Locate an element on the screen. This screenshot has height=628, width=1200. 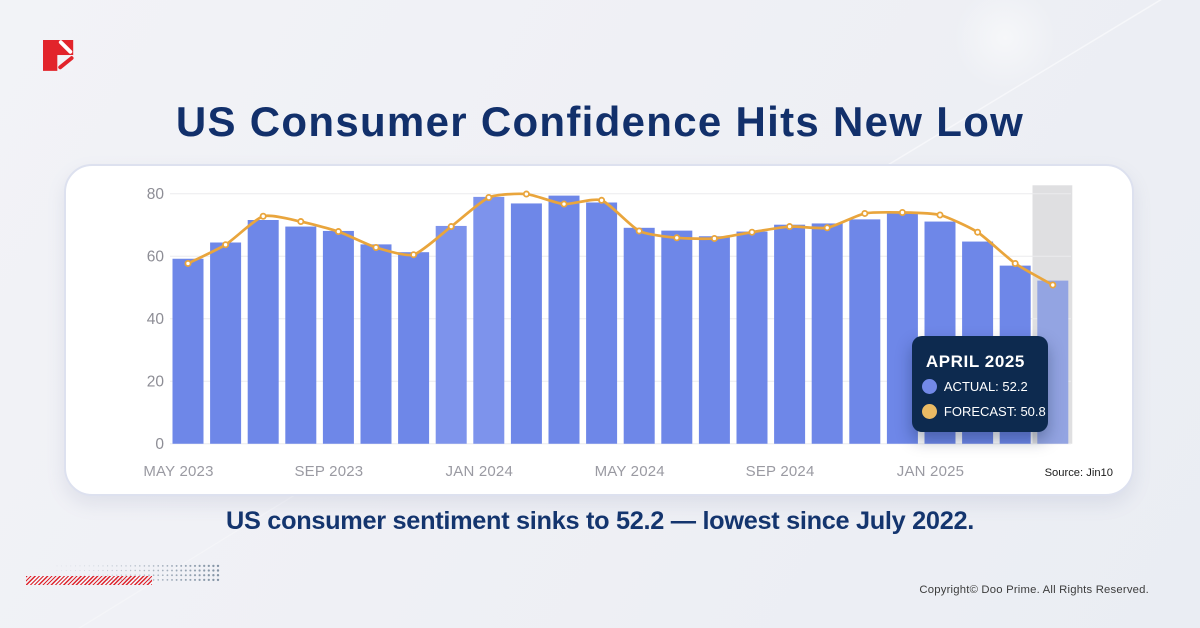
svg-text: MAY 2023 is located at coordinates (178, 471).